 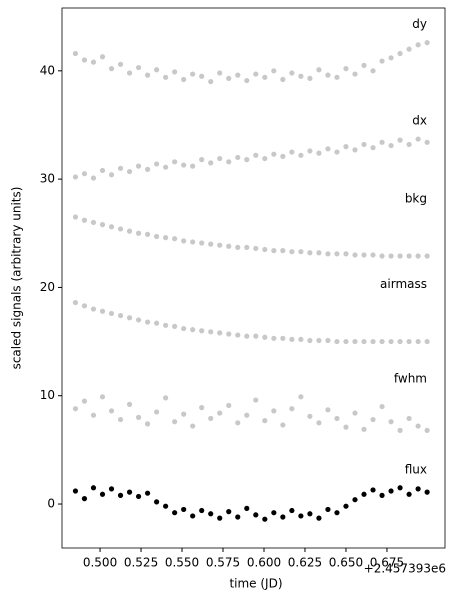 What do you see at coordinates (141, 563) in the screenshot?
I see `x-tick-label: 0.525` at bounding box center [141, 563].